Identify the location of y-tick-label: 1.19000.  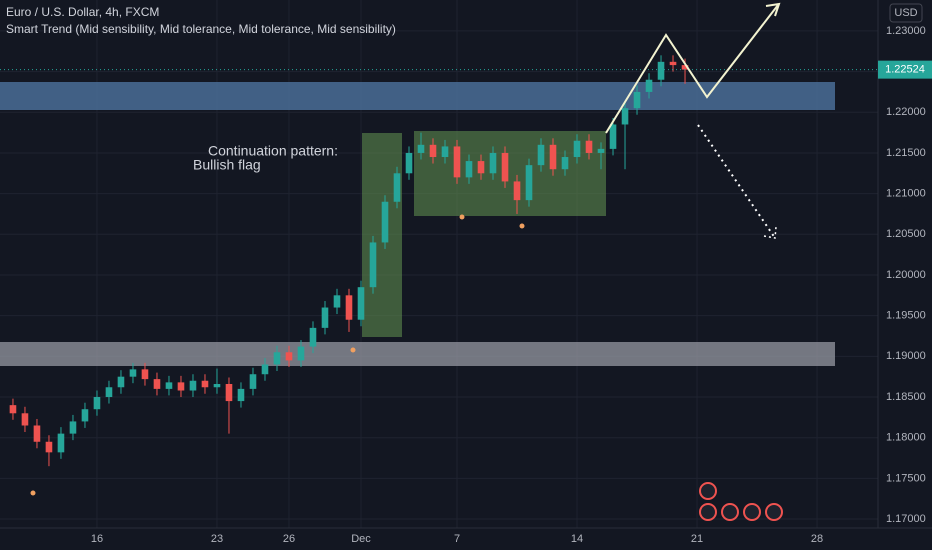
(906, 356).